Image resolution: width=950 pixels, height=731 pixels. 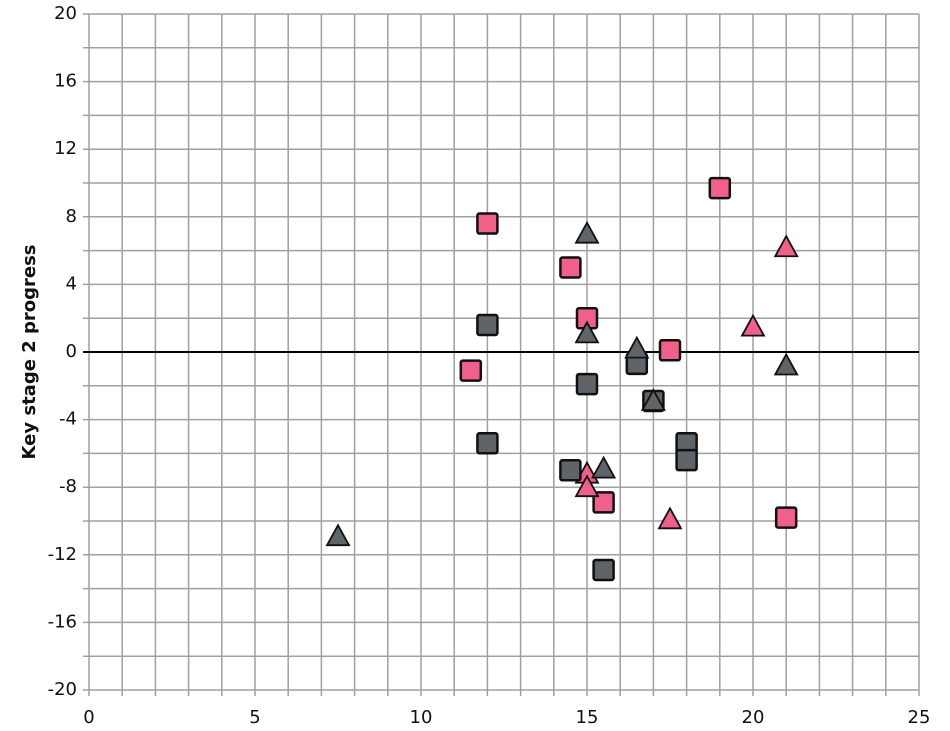 I want to click on y-tick-label: 8, so click(x=71, y=216).